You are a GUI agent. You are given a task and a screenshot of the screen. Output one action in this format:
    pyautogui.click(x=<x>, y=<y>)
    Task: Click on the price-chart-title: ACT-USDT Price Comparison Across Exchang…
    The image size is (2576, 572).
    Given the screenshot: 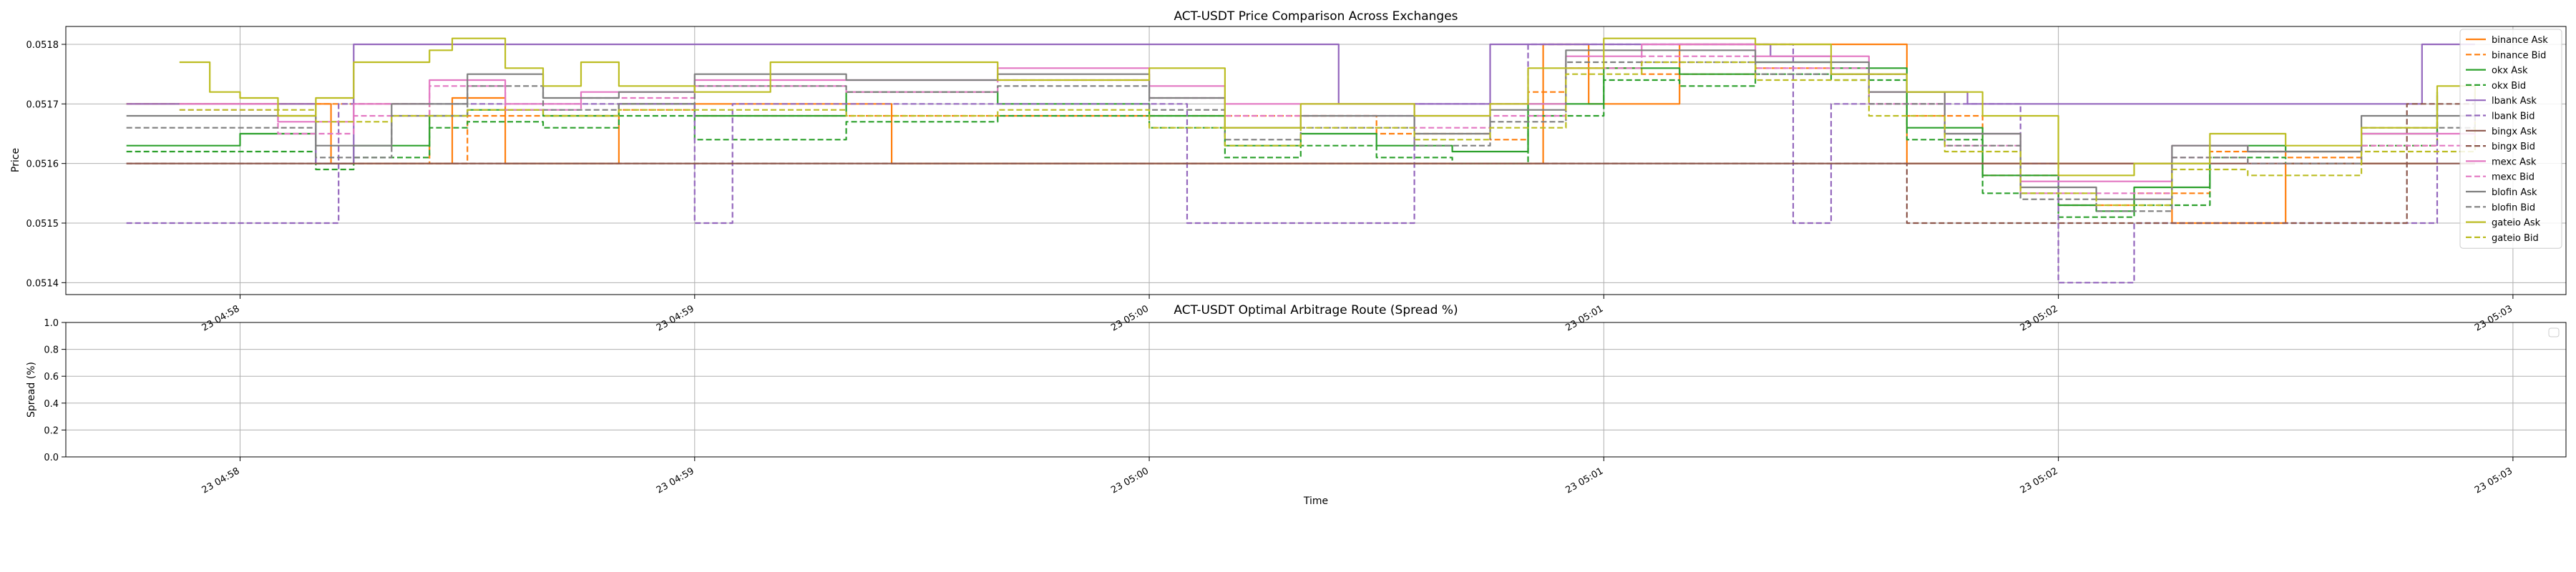 What is the action you would take?
    pyautogui.click(x=1316, y=16)
    